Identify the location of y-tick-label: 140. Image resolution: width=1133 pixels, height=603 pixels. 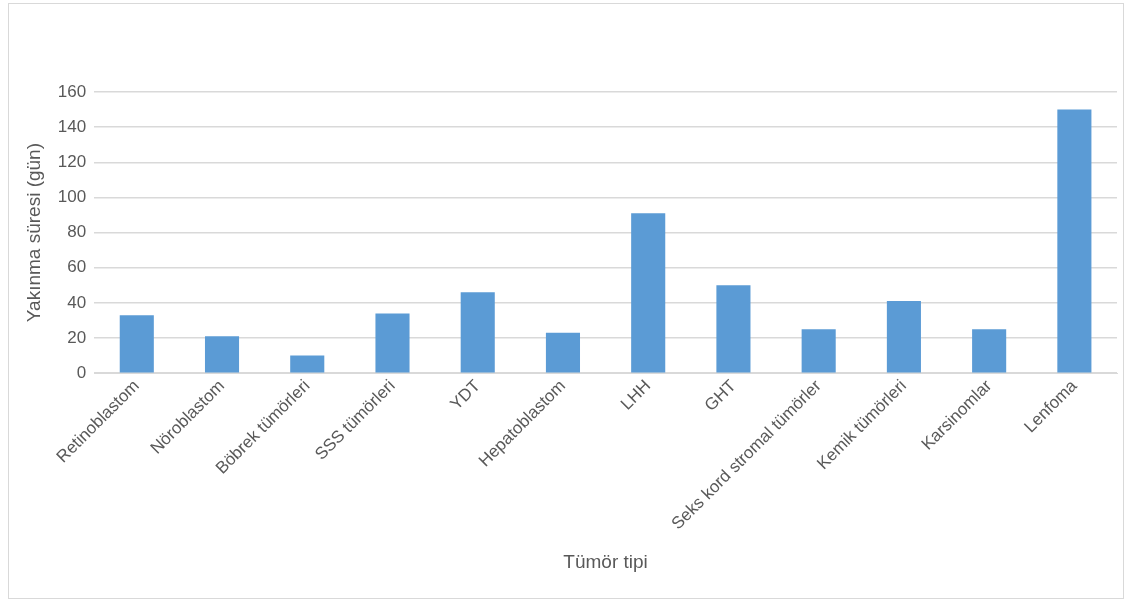
(72, 126).